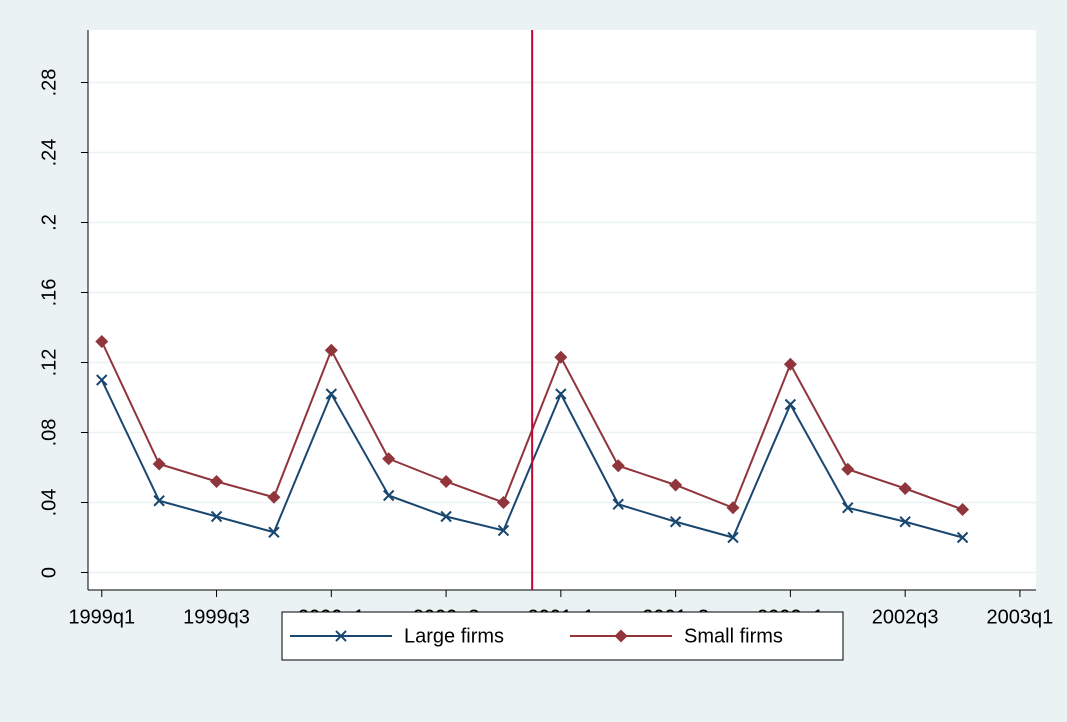 This screenshot has height=722, width=1067. Describe the element at coordinates (49, 153) in the screenshot. I see `y-tick-label: .24` at that location.